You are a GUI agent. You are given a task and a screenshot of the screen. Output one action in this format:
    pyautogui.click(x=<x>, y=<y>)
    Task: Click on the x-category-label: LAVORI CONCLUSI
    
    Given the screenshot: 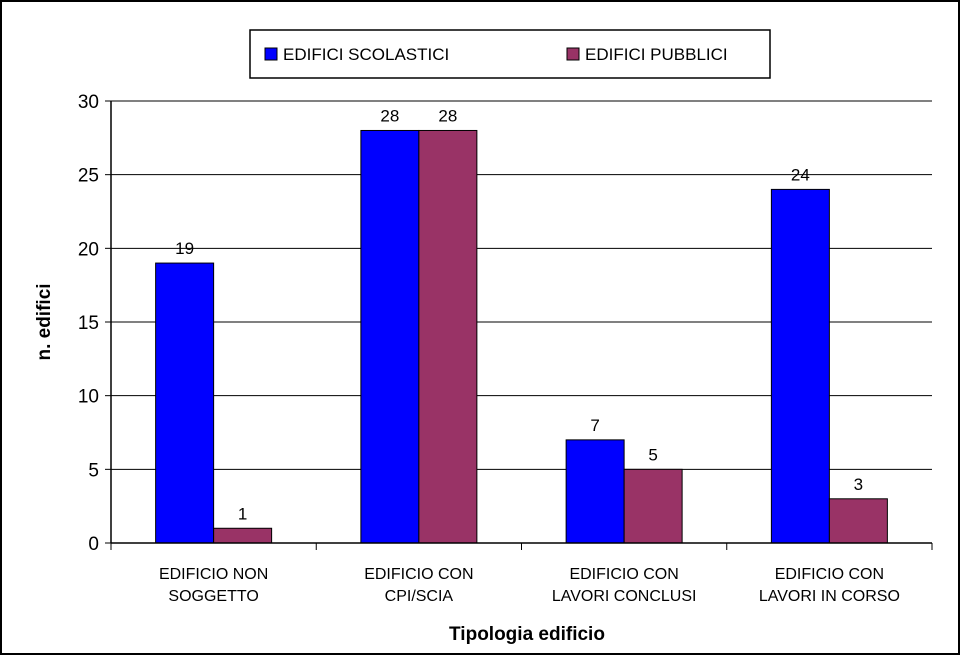 What is the action you would take?
    pyautogui.click(x=624, y=596)
    